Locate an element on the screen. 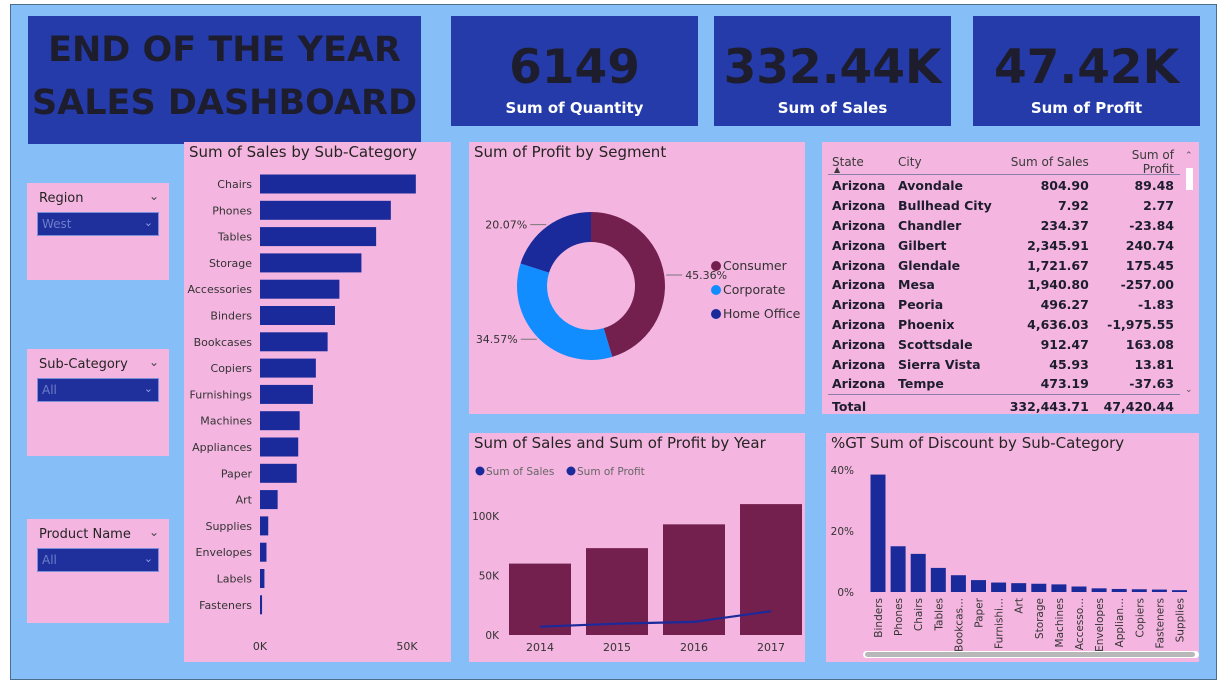  category-label: Fasteners is located at coordinates (225, 605).